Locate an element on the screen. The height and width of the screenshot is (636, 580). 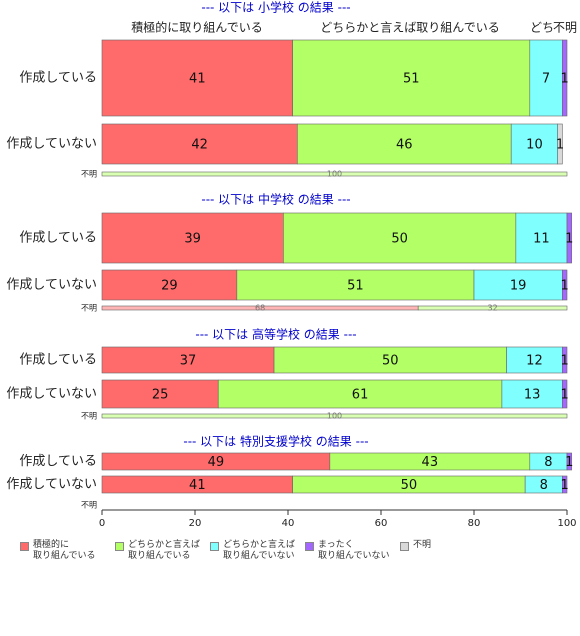
legend-label: どちらかと言えば 取り組んでいない is located at coordinates (259, 550).